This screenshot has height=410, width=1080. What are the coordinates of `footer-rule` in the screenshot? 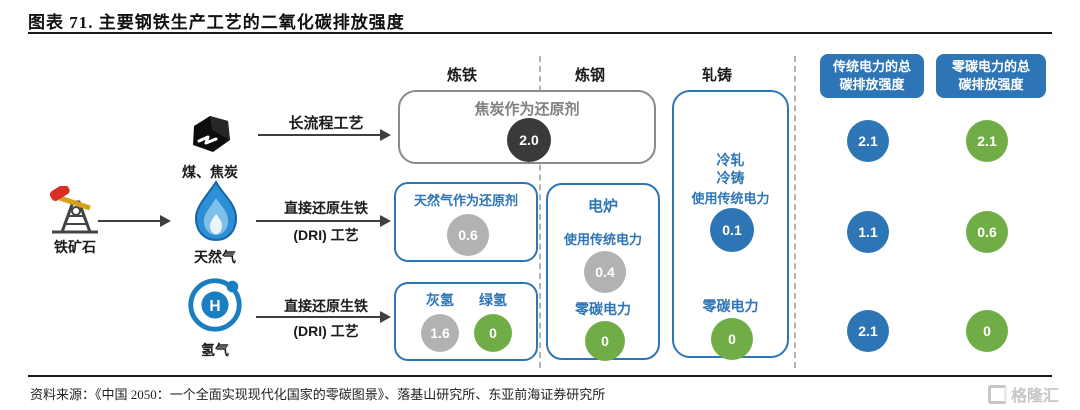 It's located at (540, 376).